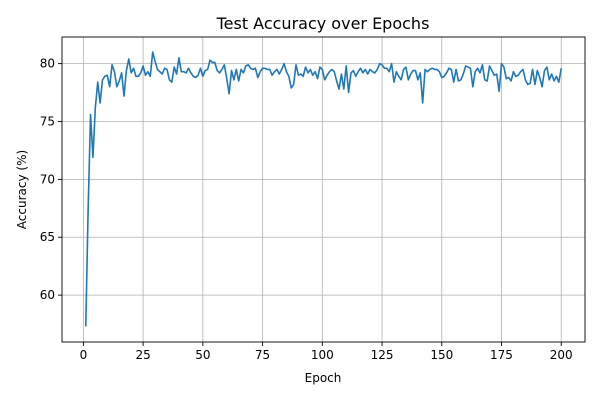 This screenshot has height=404, width=600. What do you see at coordinates (47, 237) in the screenshot?
I see `y-tick-label: 65` at bounding box center [47, 237].